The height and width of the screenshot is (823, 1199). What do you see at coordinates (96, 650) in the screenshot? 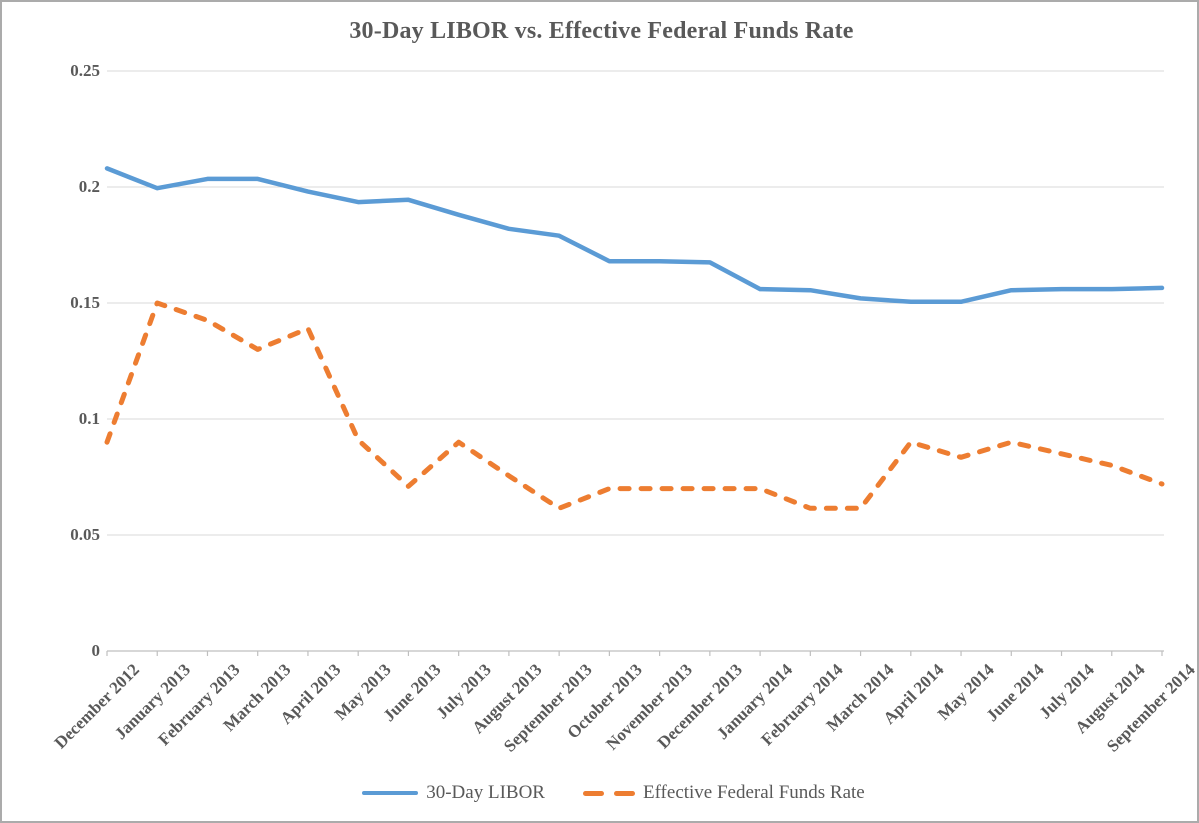
I see `y-tick-label: 0` at bounding box center [96, 650].